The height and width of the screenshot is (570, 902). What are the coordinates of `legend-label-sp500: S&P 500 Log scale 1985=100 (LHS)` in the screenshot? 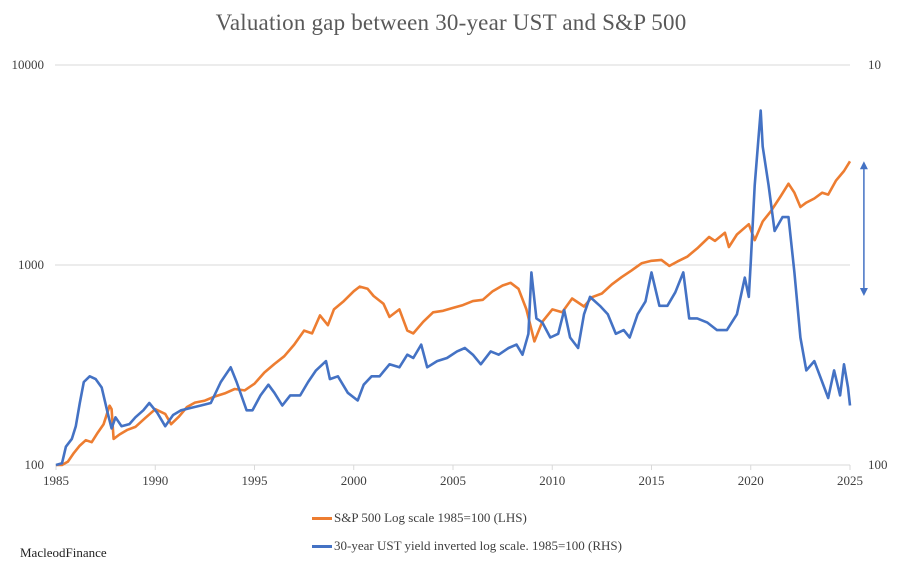 It's located at (430, 517).